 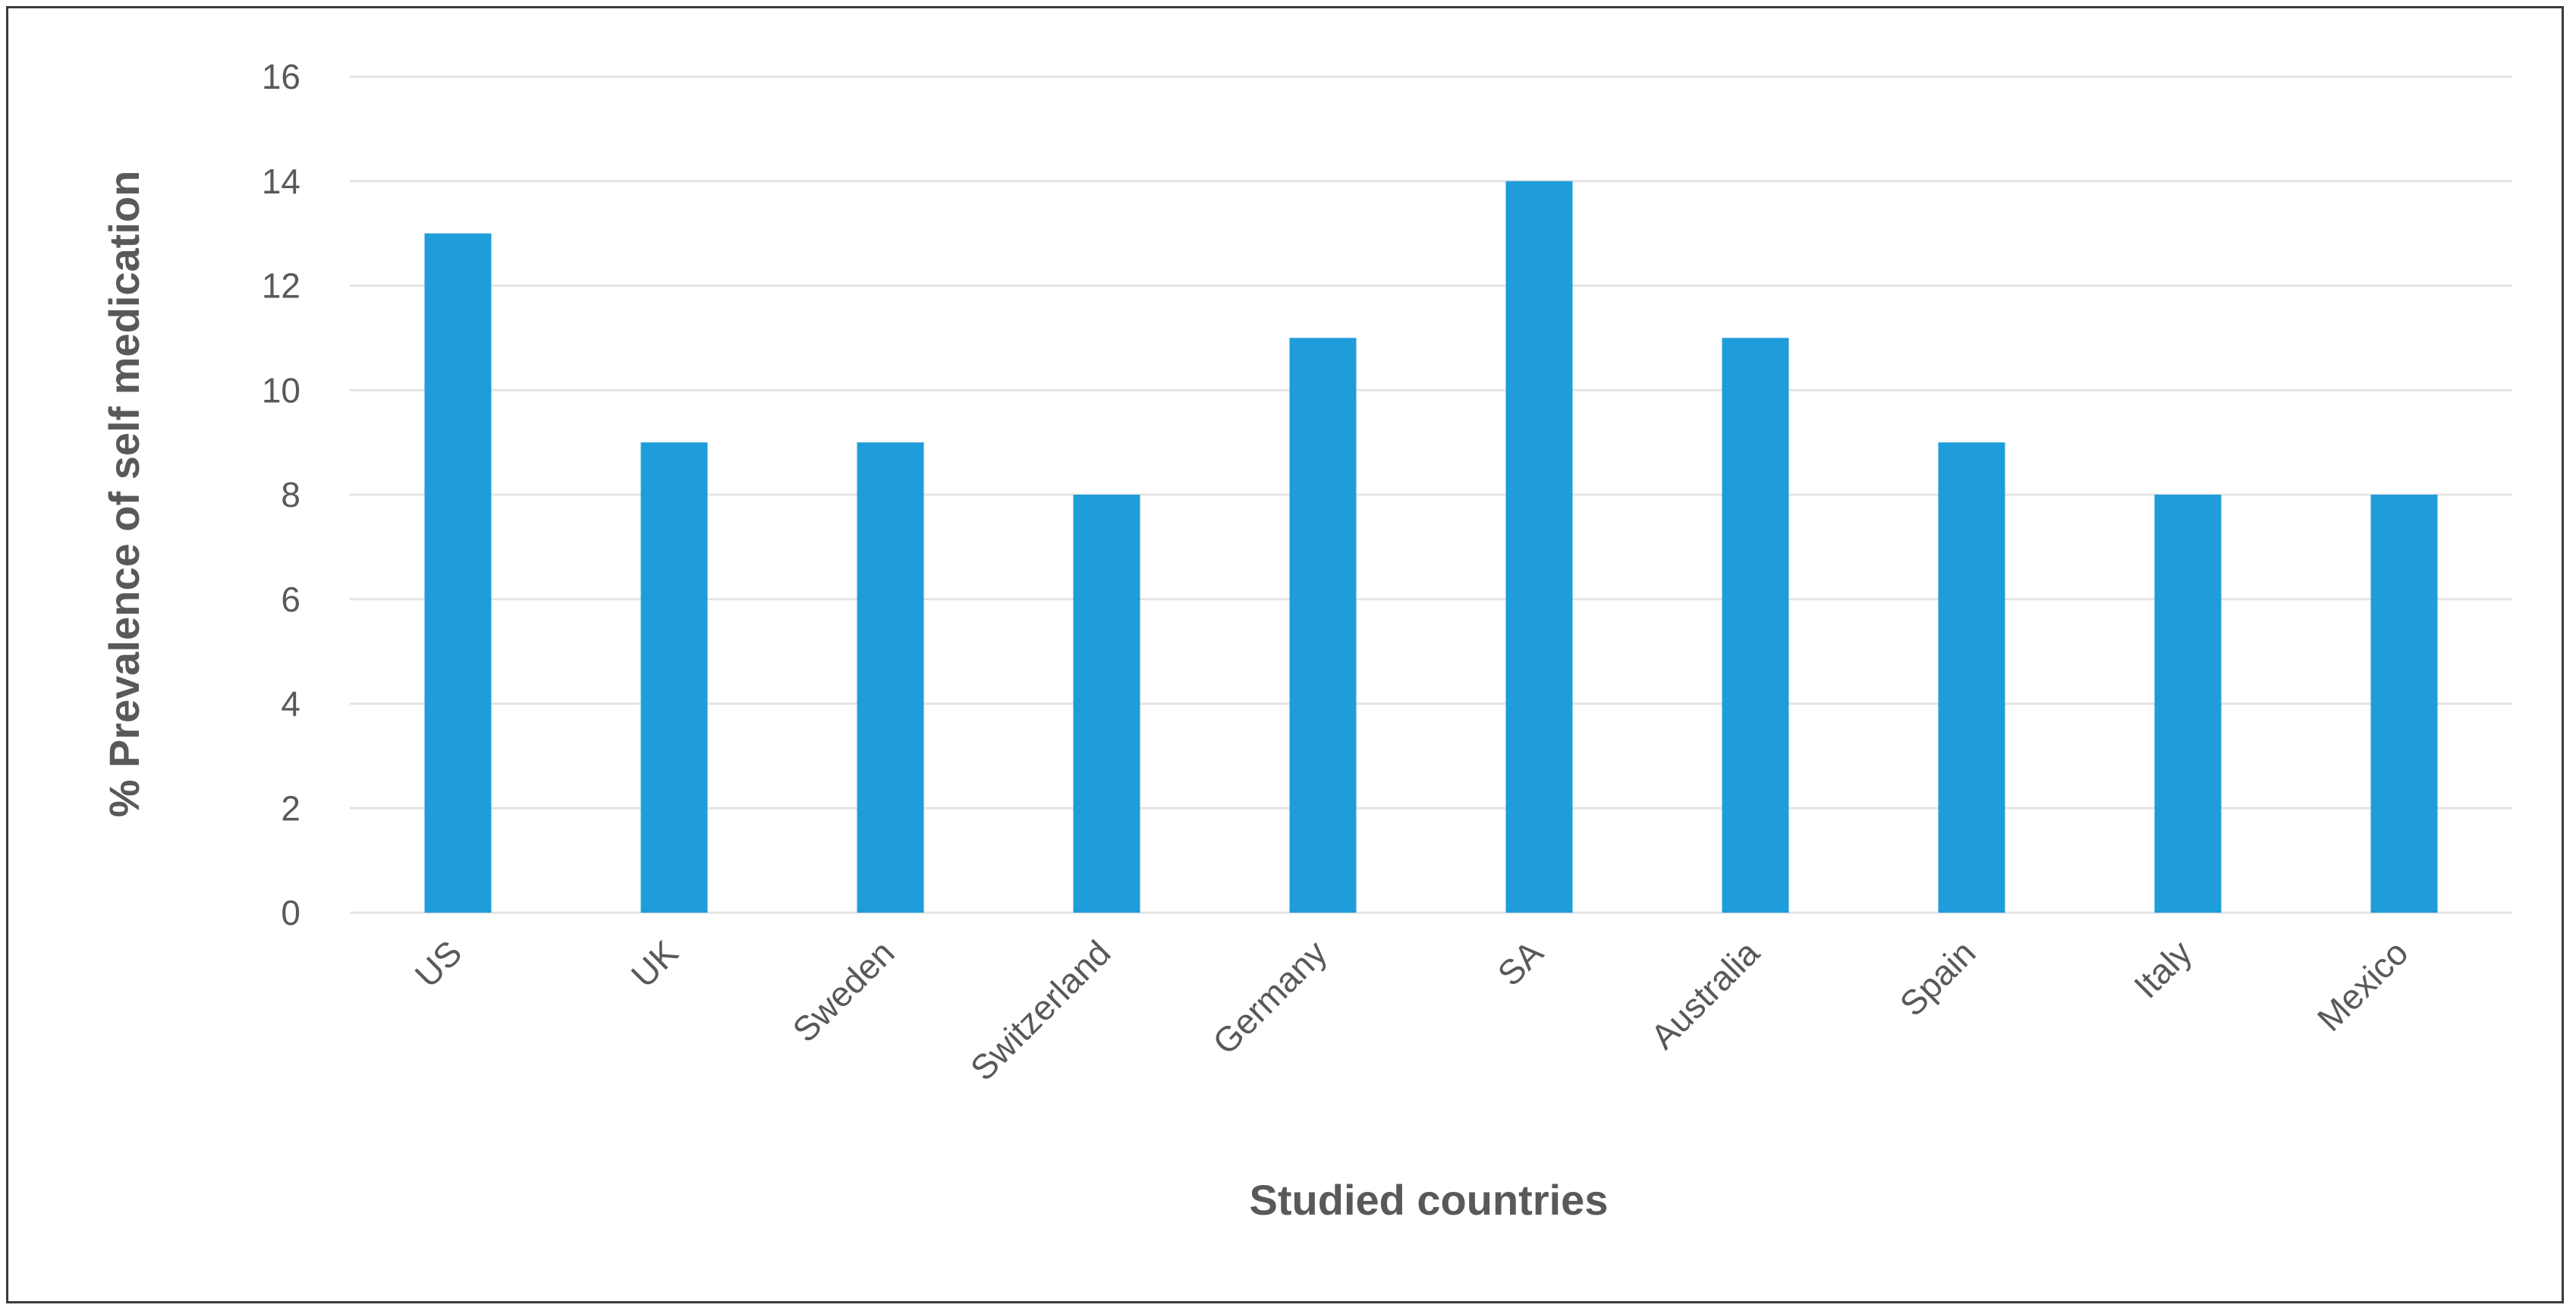 What do you see at coordinates (2188, 704) in the screenshot?
I see `bar-italy` at bounding box center [2188, 704].